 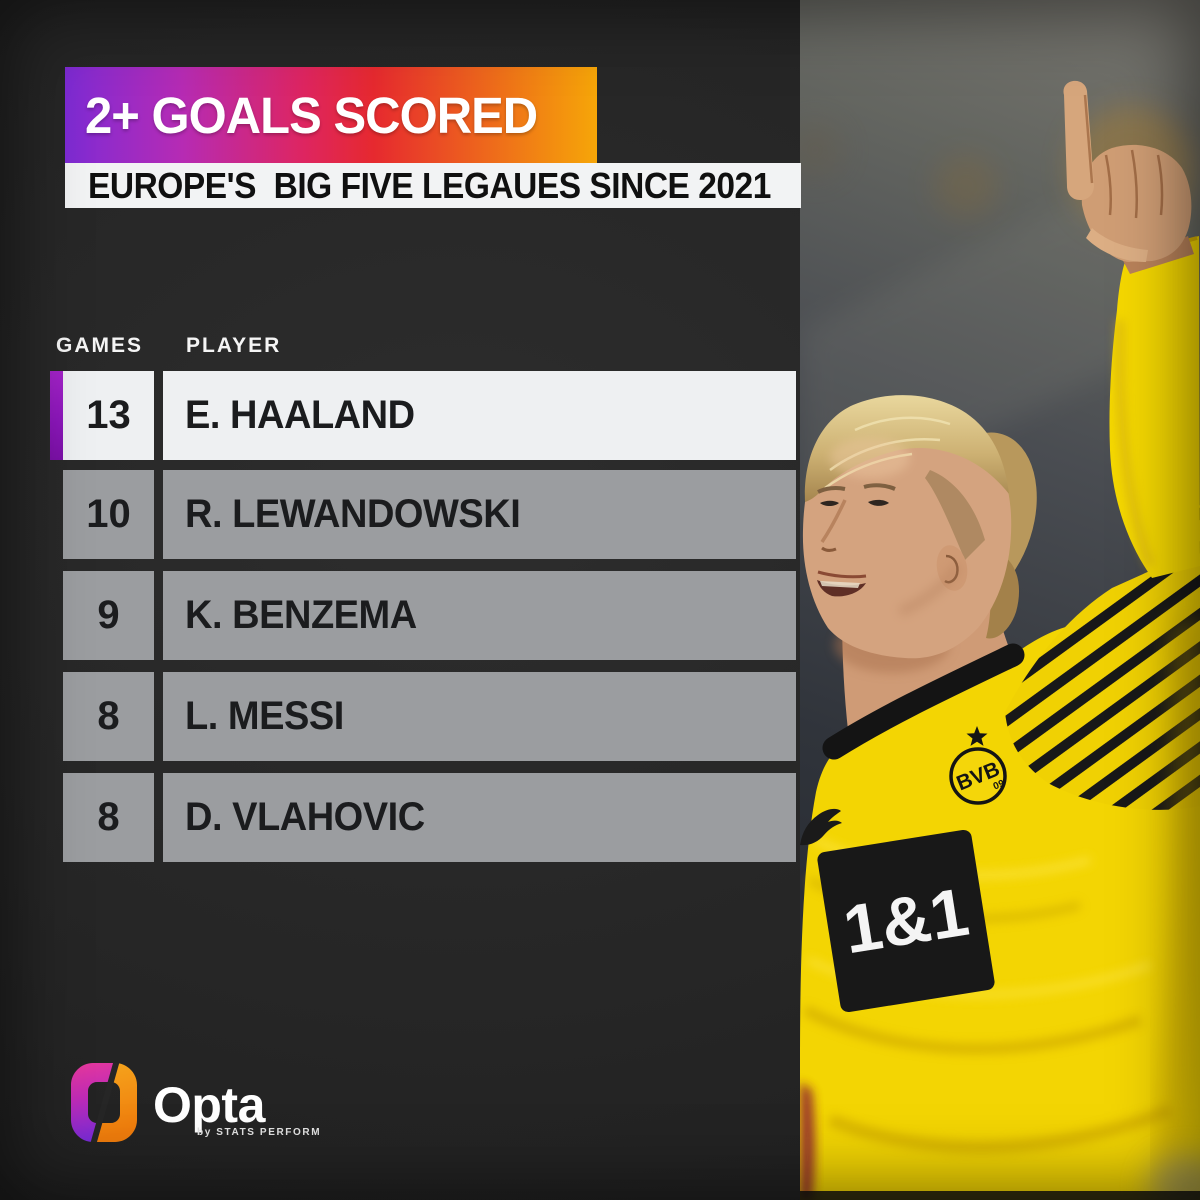 What do you see at coordinates (429, 185) in the screenshot?
I see `page-subtitle: EUROPE'S BIG FIVE LEGAUES SINCE 2021` at bounding box center [429, 185].